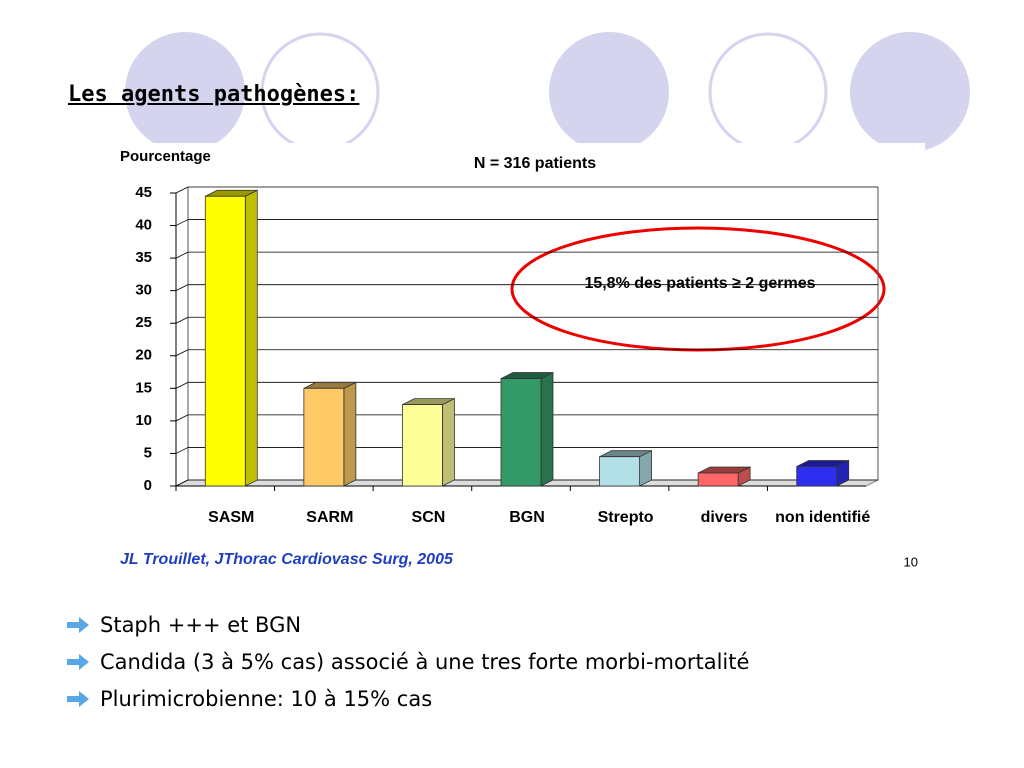 Image resolution: width=1024 pixels, height=768 pixels. What do you see at coordinates (266, 698) in the screenshot?
I see `bullet-text: Plurimicrobienne: 10 à 15% cas` at bounding box center [266, 698].